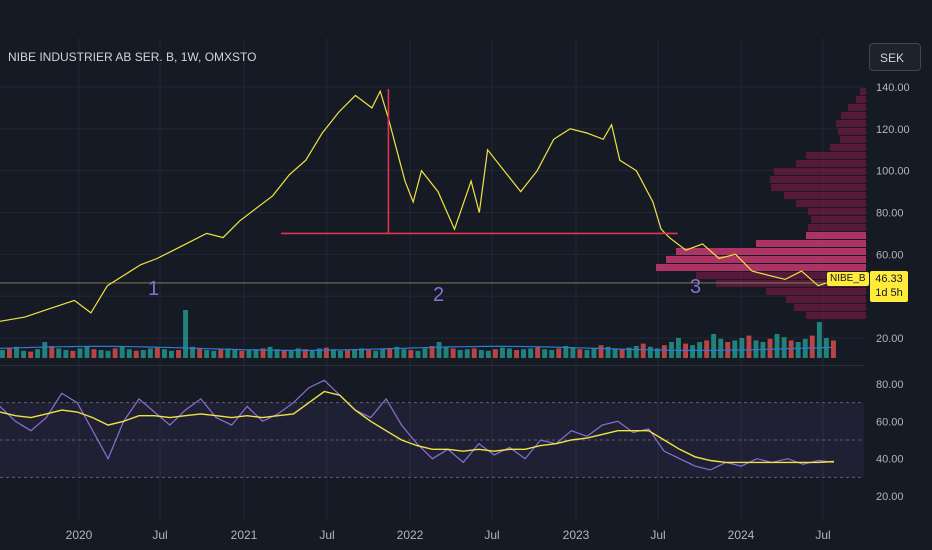  I want to click on rsi-line, so click(417, 425).